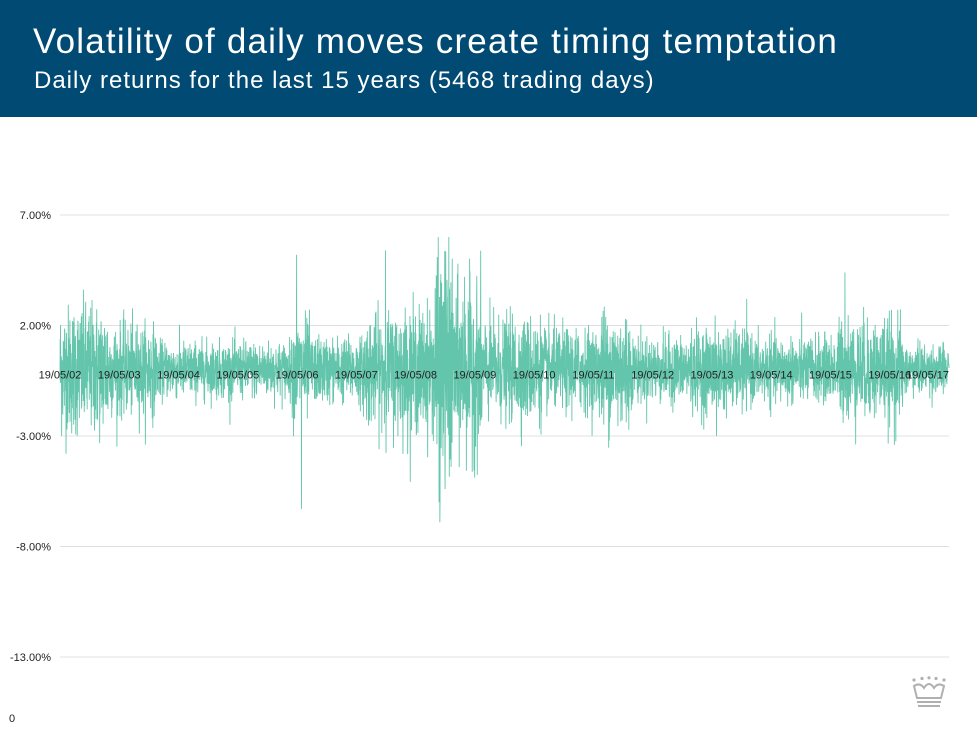 The width and height of the screenshot is (977, 732). Describe the element at coordinates (33, 548) in the screenshot. I see `y-tick-label: -8.00%` at that location.